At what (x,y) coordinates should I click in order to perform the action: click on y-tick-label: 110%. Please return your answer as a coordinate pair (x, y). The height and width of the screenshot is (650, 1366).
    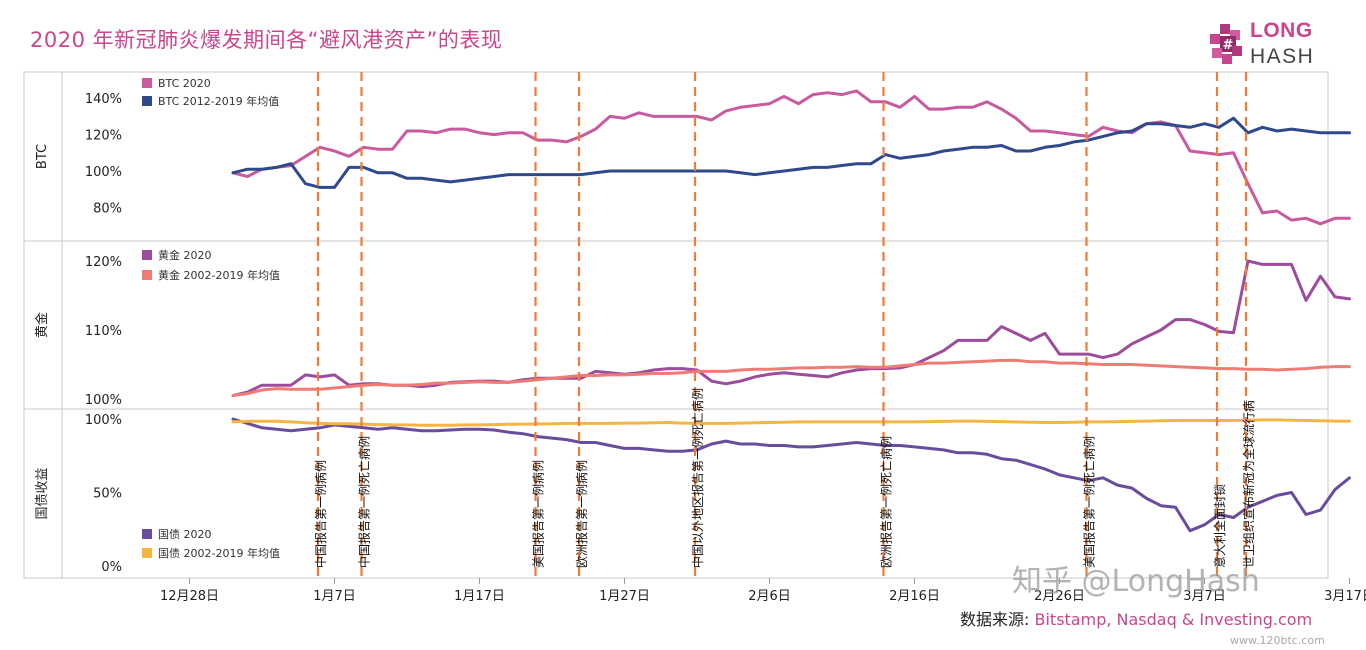
    Looking at the image, I should click on (103, 331).